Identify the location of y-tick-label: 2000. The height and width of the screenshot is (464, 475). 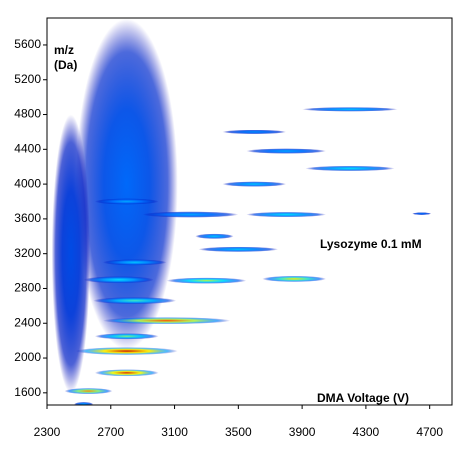
(27, 357).